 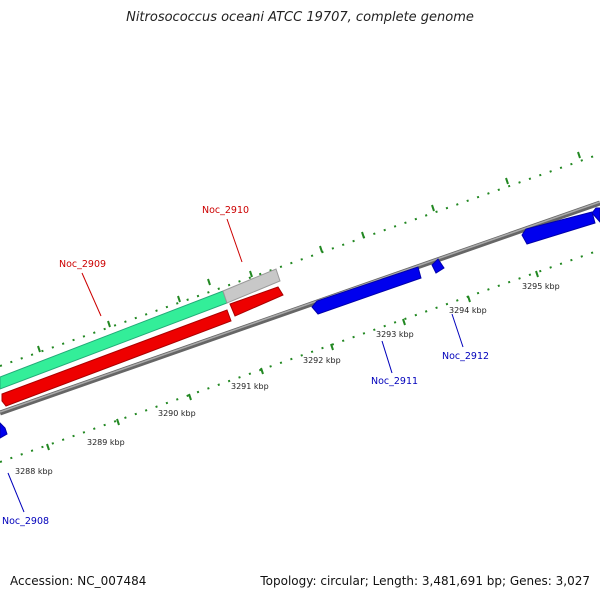 What do you see at coordinates (78, 581) in the screenshot?
I see `accession-text: Accession: NC_007484` at bounding box center [78, 581].